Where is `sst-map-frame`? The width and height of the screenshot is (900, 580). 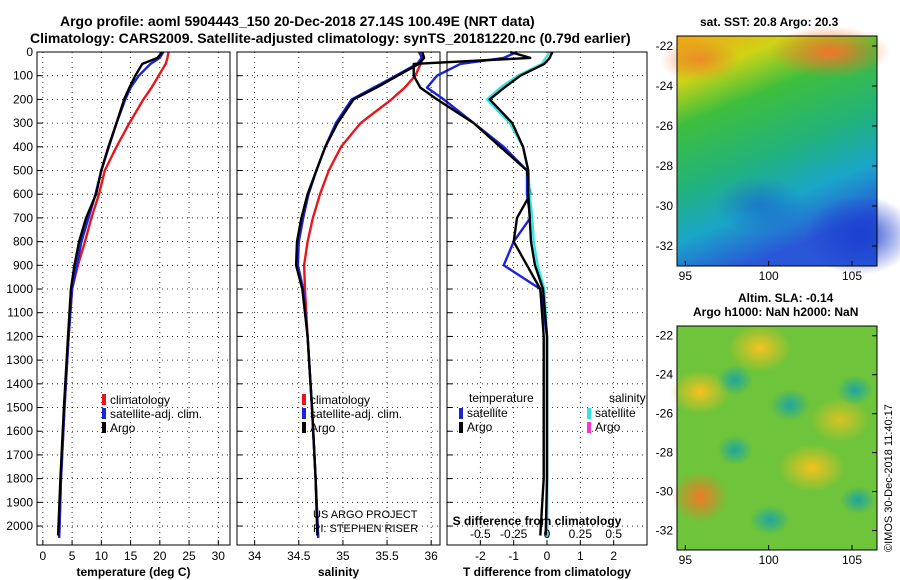 sst-map-frame is located at coordinates (777, 151).